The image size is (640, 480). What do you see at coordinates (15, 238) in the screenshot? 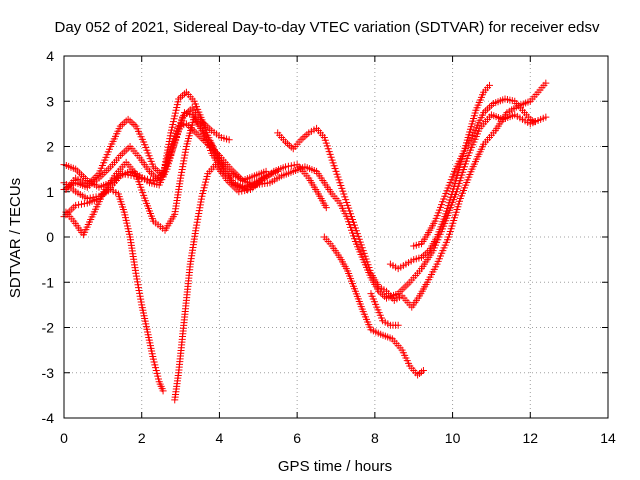
I see `y-axis-label: SDTVAR / TECUs` at bounding box center [15, 238].